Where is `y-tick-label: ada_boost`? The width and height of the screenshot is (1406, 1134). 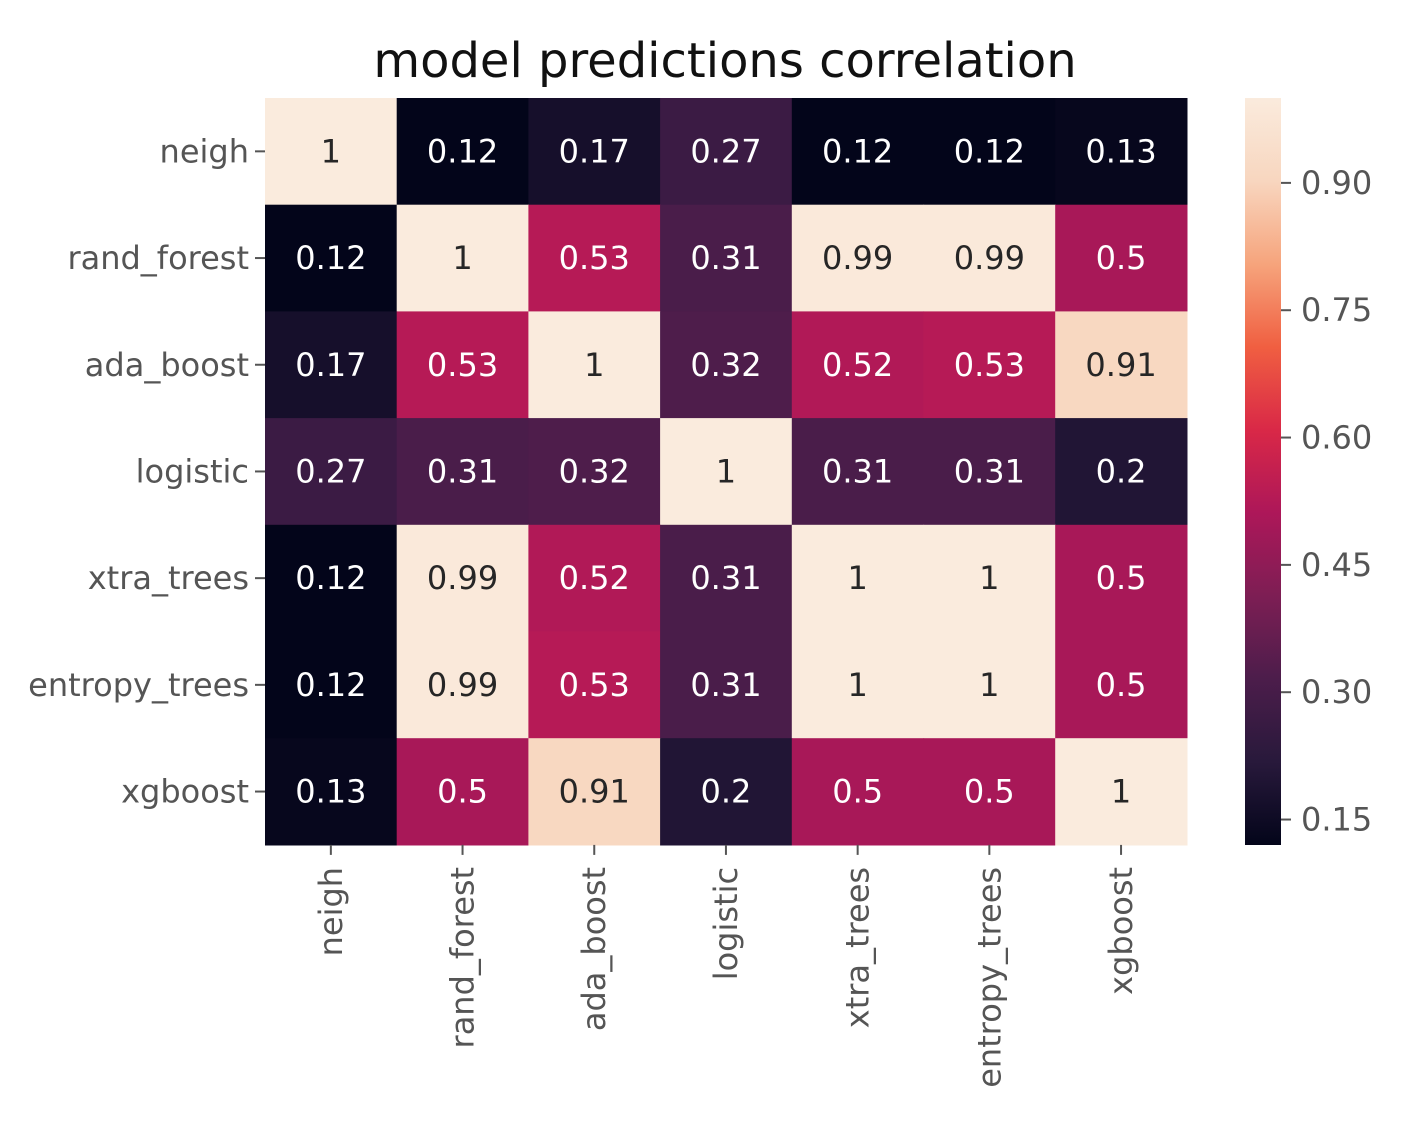 y-tick-label: ada_boost is located at coordinates (167, 365).